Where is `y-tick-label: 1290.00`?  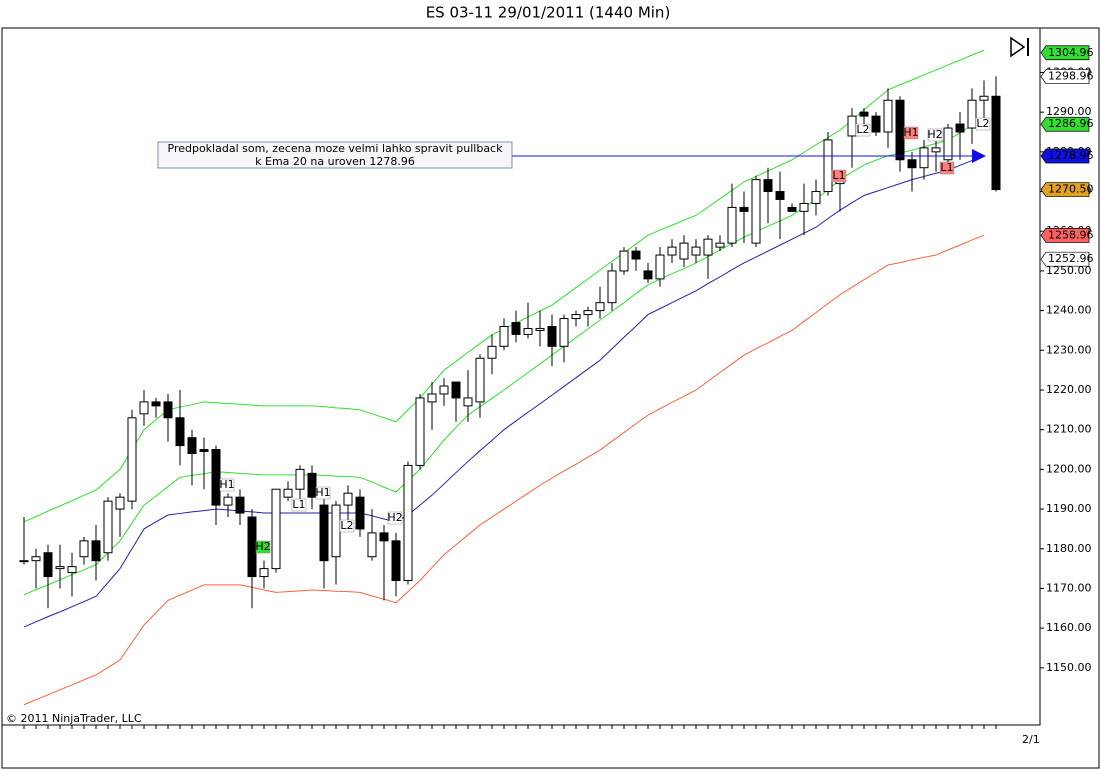 y-tick-label: 1290.00 is located at coordinates (1069, 111).